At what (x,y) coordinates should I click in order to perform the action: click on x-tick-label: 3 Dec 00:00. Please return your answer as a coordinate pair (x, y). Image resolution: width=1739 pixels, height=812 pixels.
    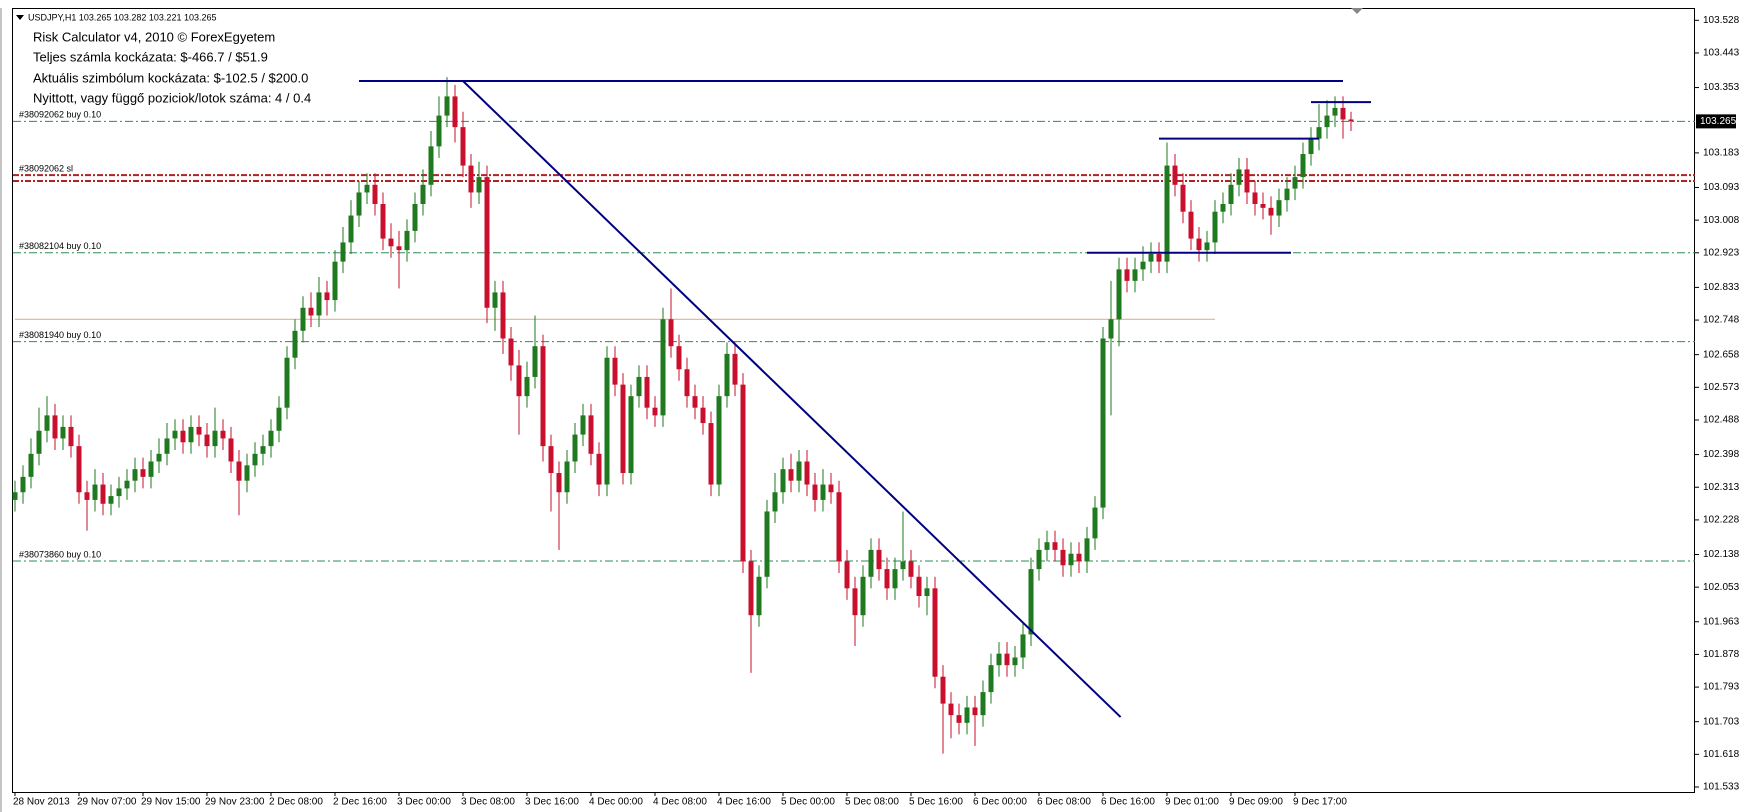
    Looking at the image, I should click on (424, 802).